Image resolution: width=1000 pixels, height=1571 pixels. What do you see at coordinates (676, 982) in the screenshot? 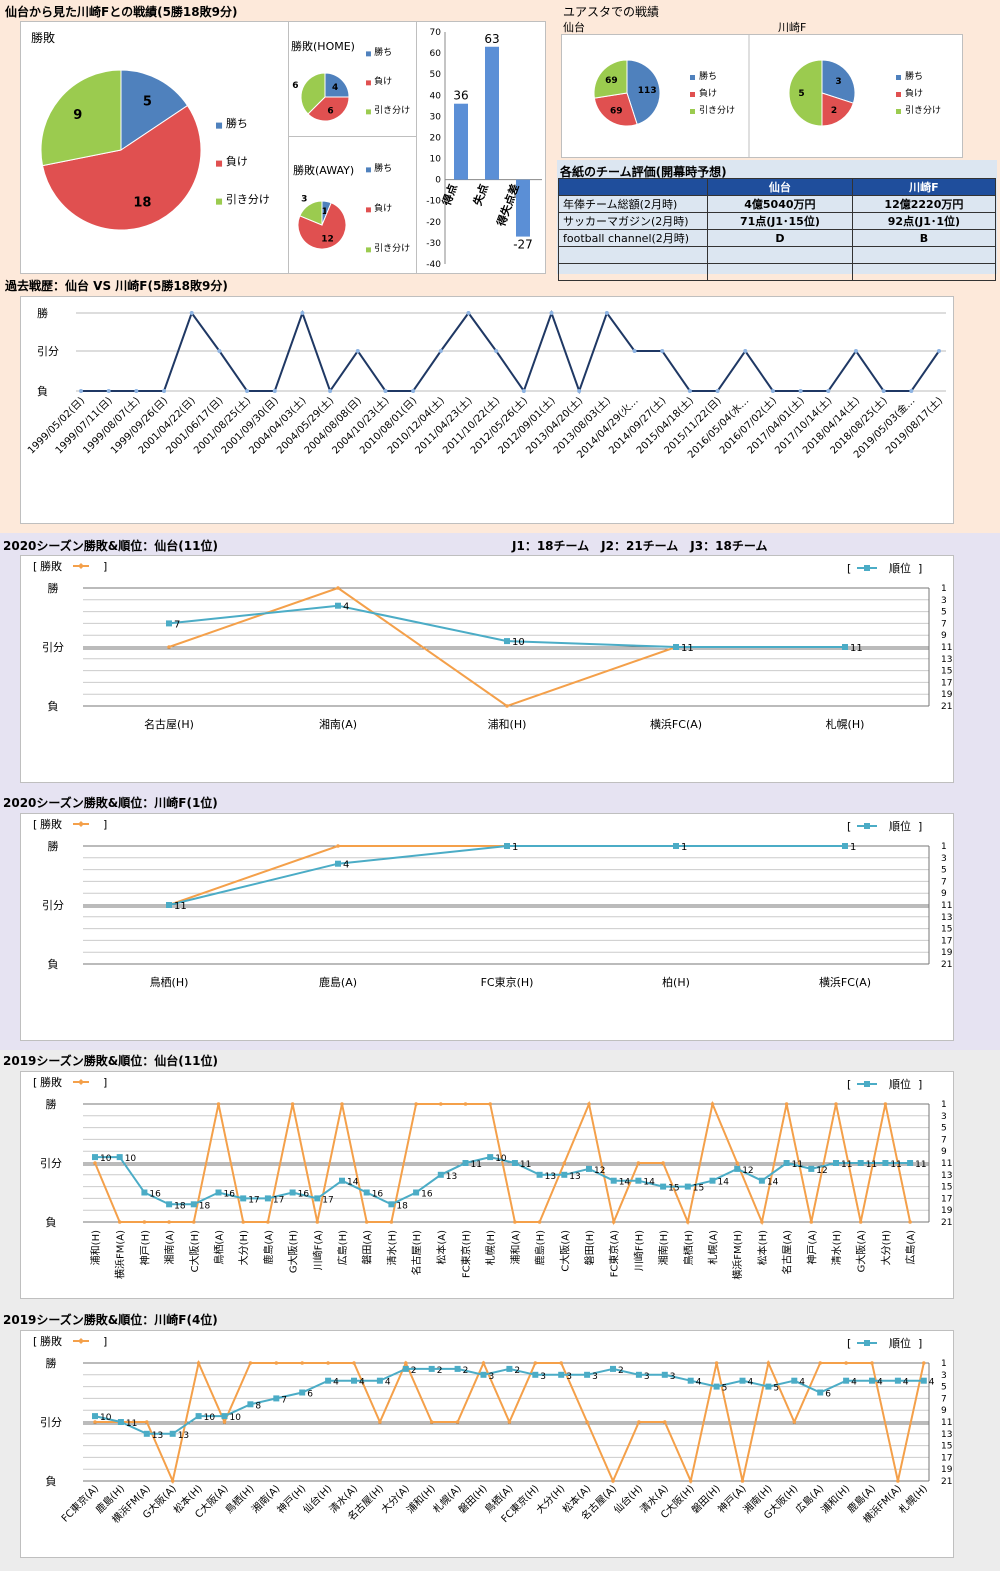
I see `x-tick-label: 柏(H)` at bounding box center [676, 982].